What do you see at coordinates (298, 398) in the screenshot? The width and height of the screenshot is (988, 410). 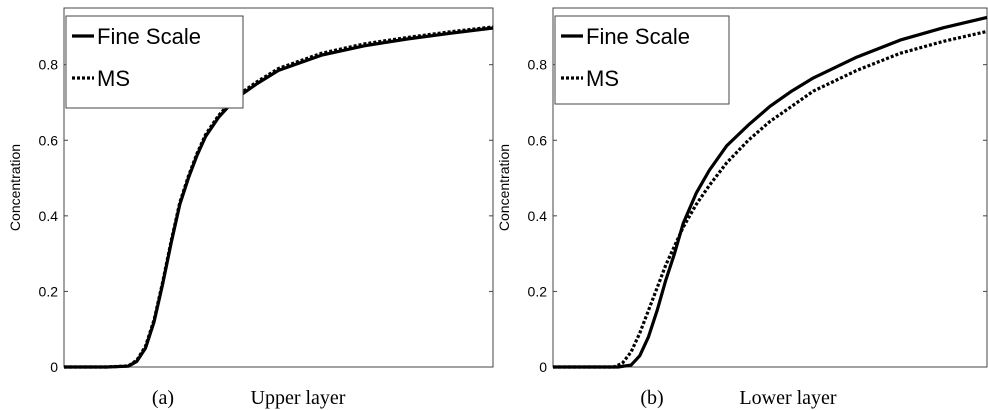 I see `panel-caption: Upper layer` at bounding box center [298, 398].